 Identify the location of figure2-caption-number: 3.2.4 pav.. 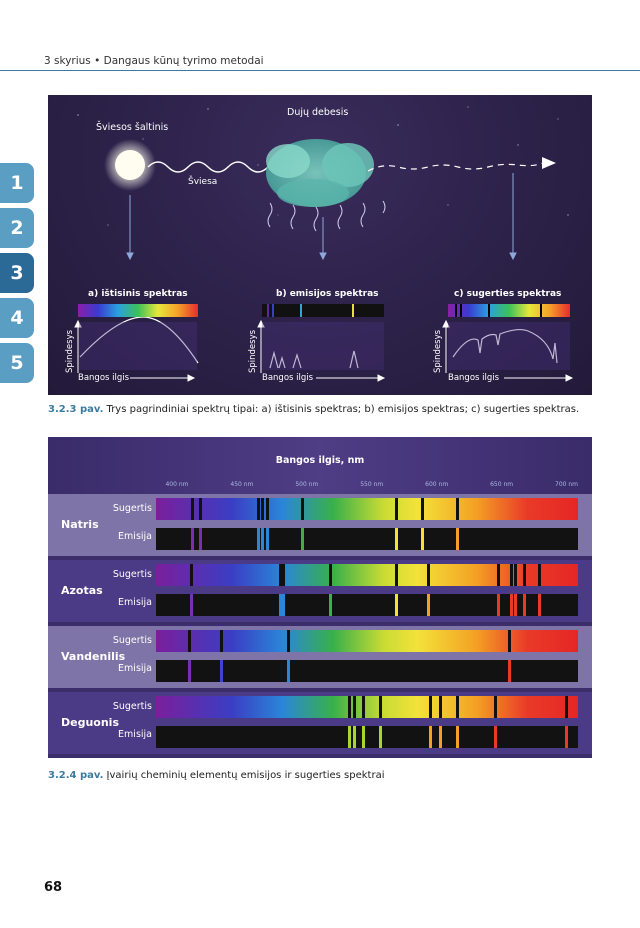
(76, 775).